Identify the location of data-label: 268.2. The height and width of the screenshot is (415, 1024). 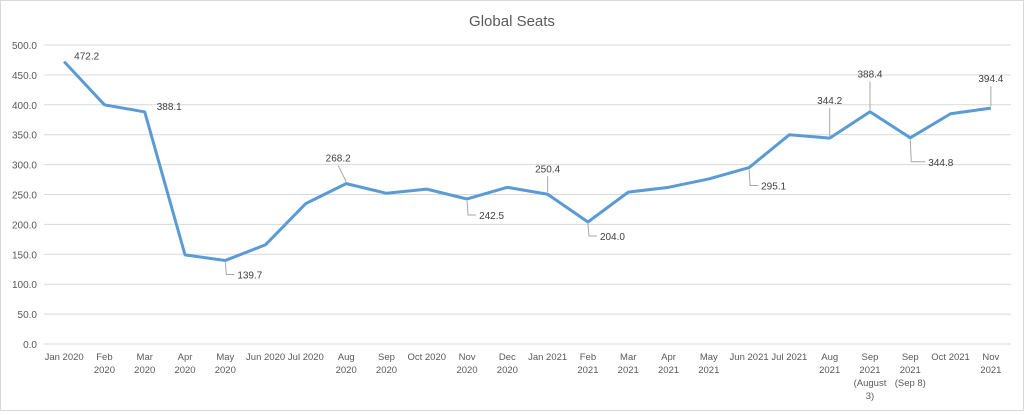
(338, 159).